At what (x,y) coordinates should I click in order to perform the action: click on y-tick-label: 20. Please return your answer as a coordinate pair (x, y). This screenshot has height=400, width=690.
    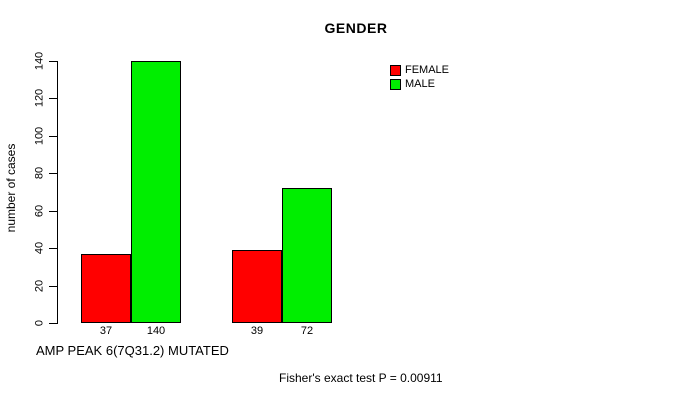
    Looking at the image, I should click on (39, 286).